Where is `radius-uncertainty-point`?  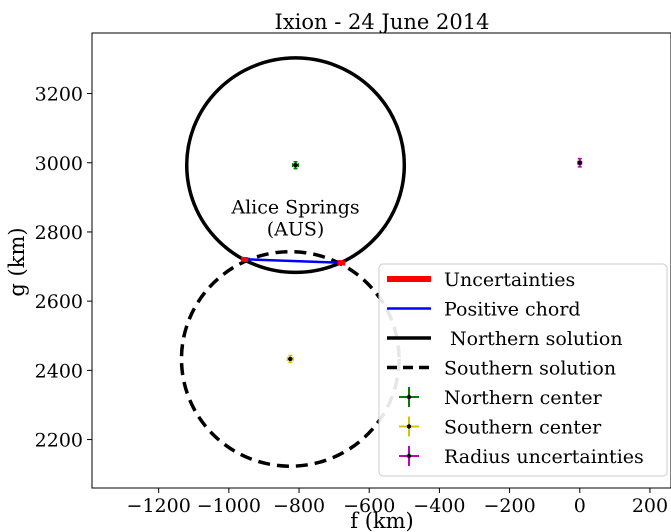 radius-uncertainty-point is located at coordinates (580, 162).